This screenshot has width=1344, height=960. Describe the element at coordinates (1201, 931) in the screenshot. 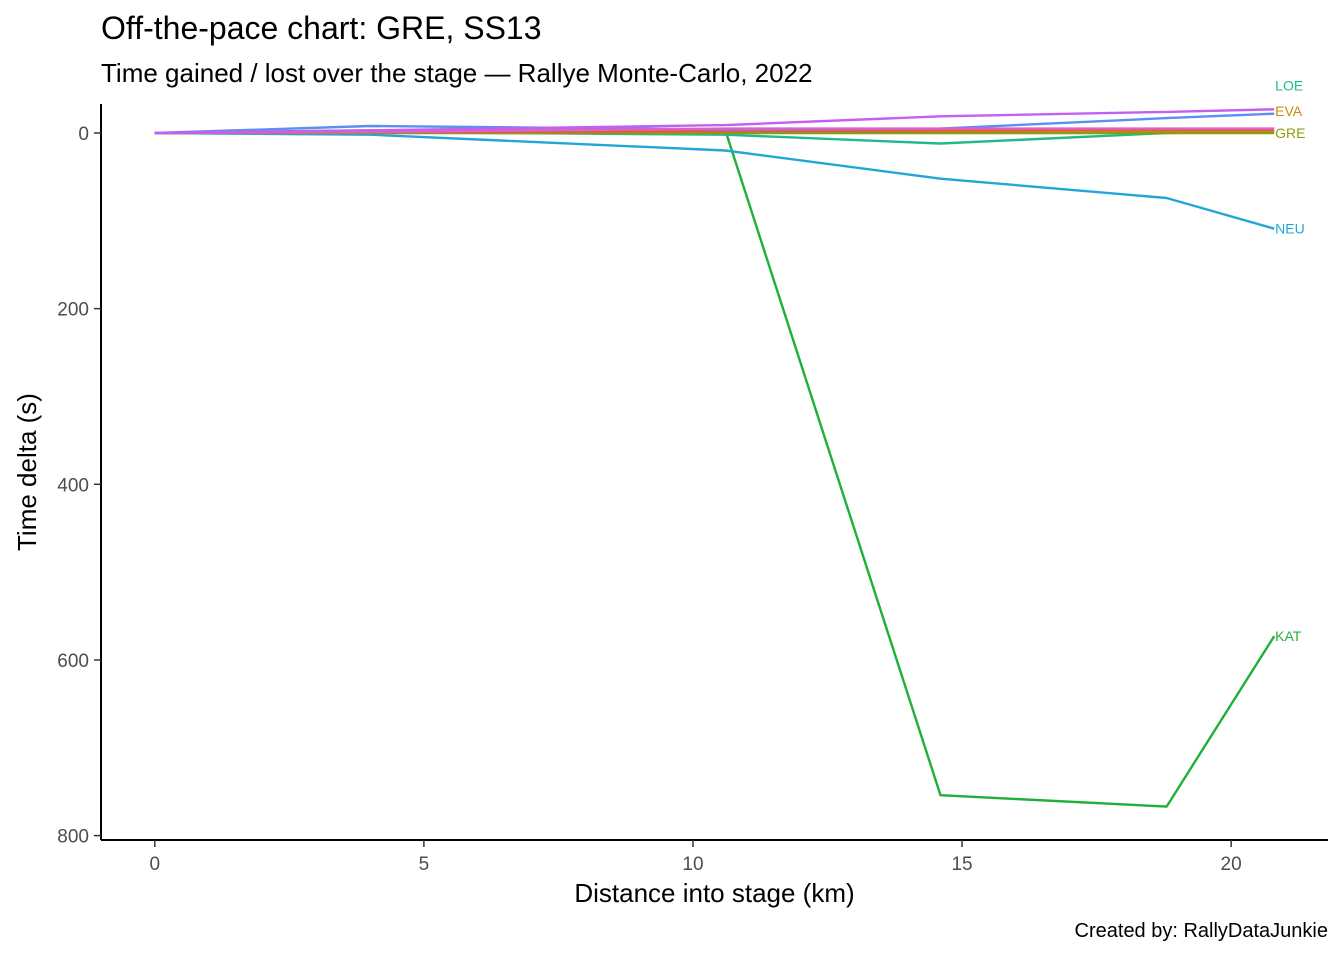

I see `chart-caption: Created by: RallyDataJunkie` at that location.